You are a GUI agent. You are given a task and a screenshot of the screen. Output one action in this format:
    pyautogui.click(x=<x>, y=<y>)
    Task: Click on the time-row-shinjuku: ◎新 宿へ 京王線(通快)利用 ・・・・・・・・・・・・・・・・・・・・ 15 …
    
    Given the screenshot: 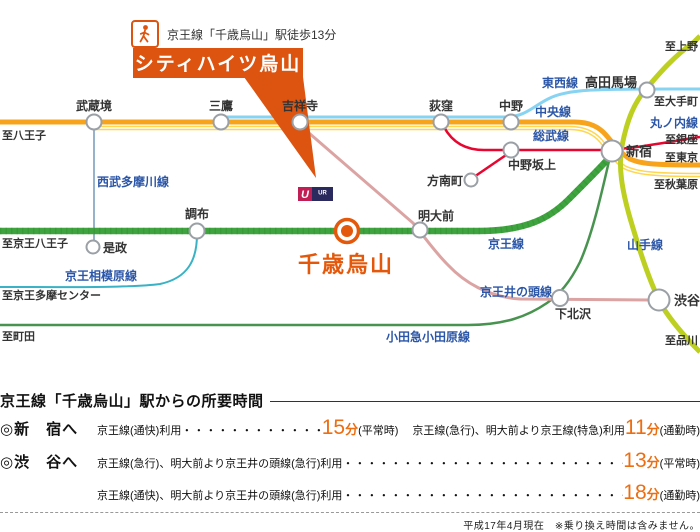 What is the action you would take?
    pyautogui.click(x=350, y=429)
    